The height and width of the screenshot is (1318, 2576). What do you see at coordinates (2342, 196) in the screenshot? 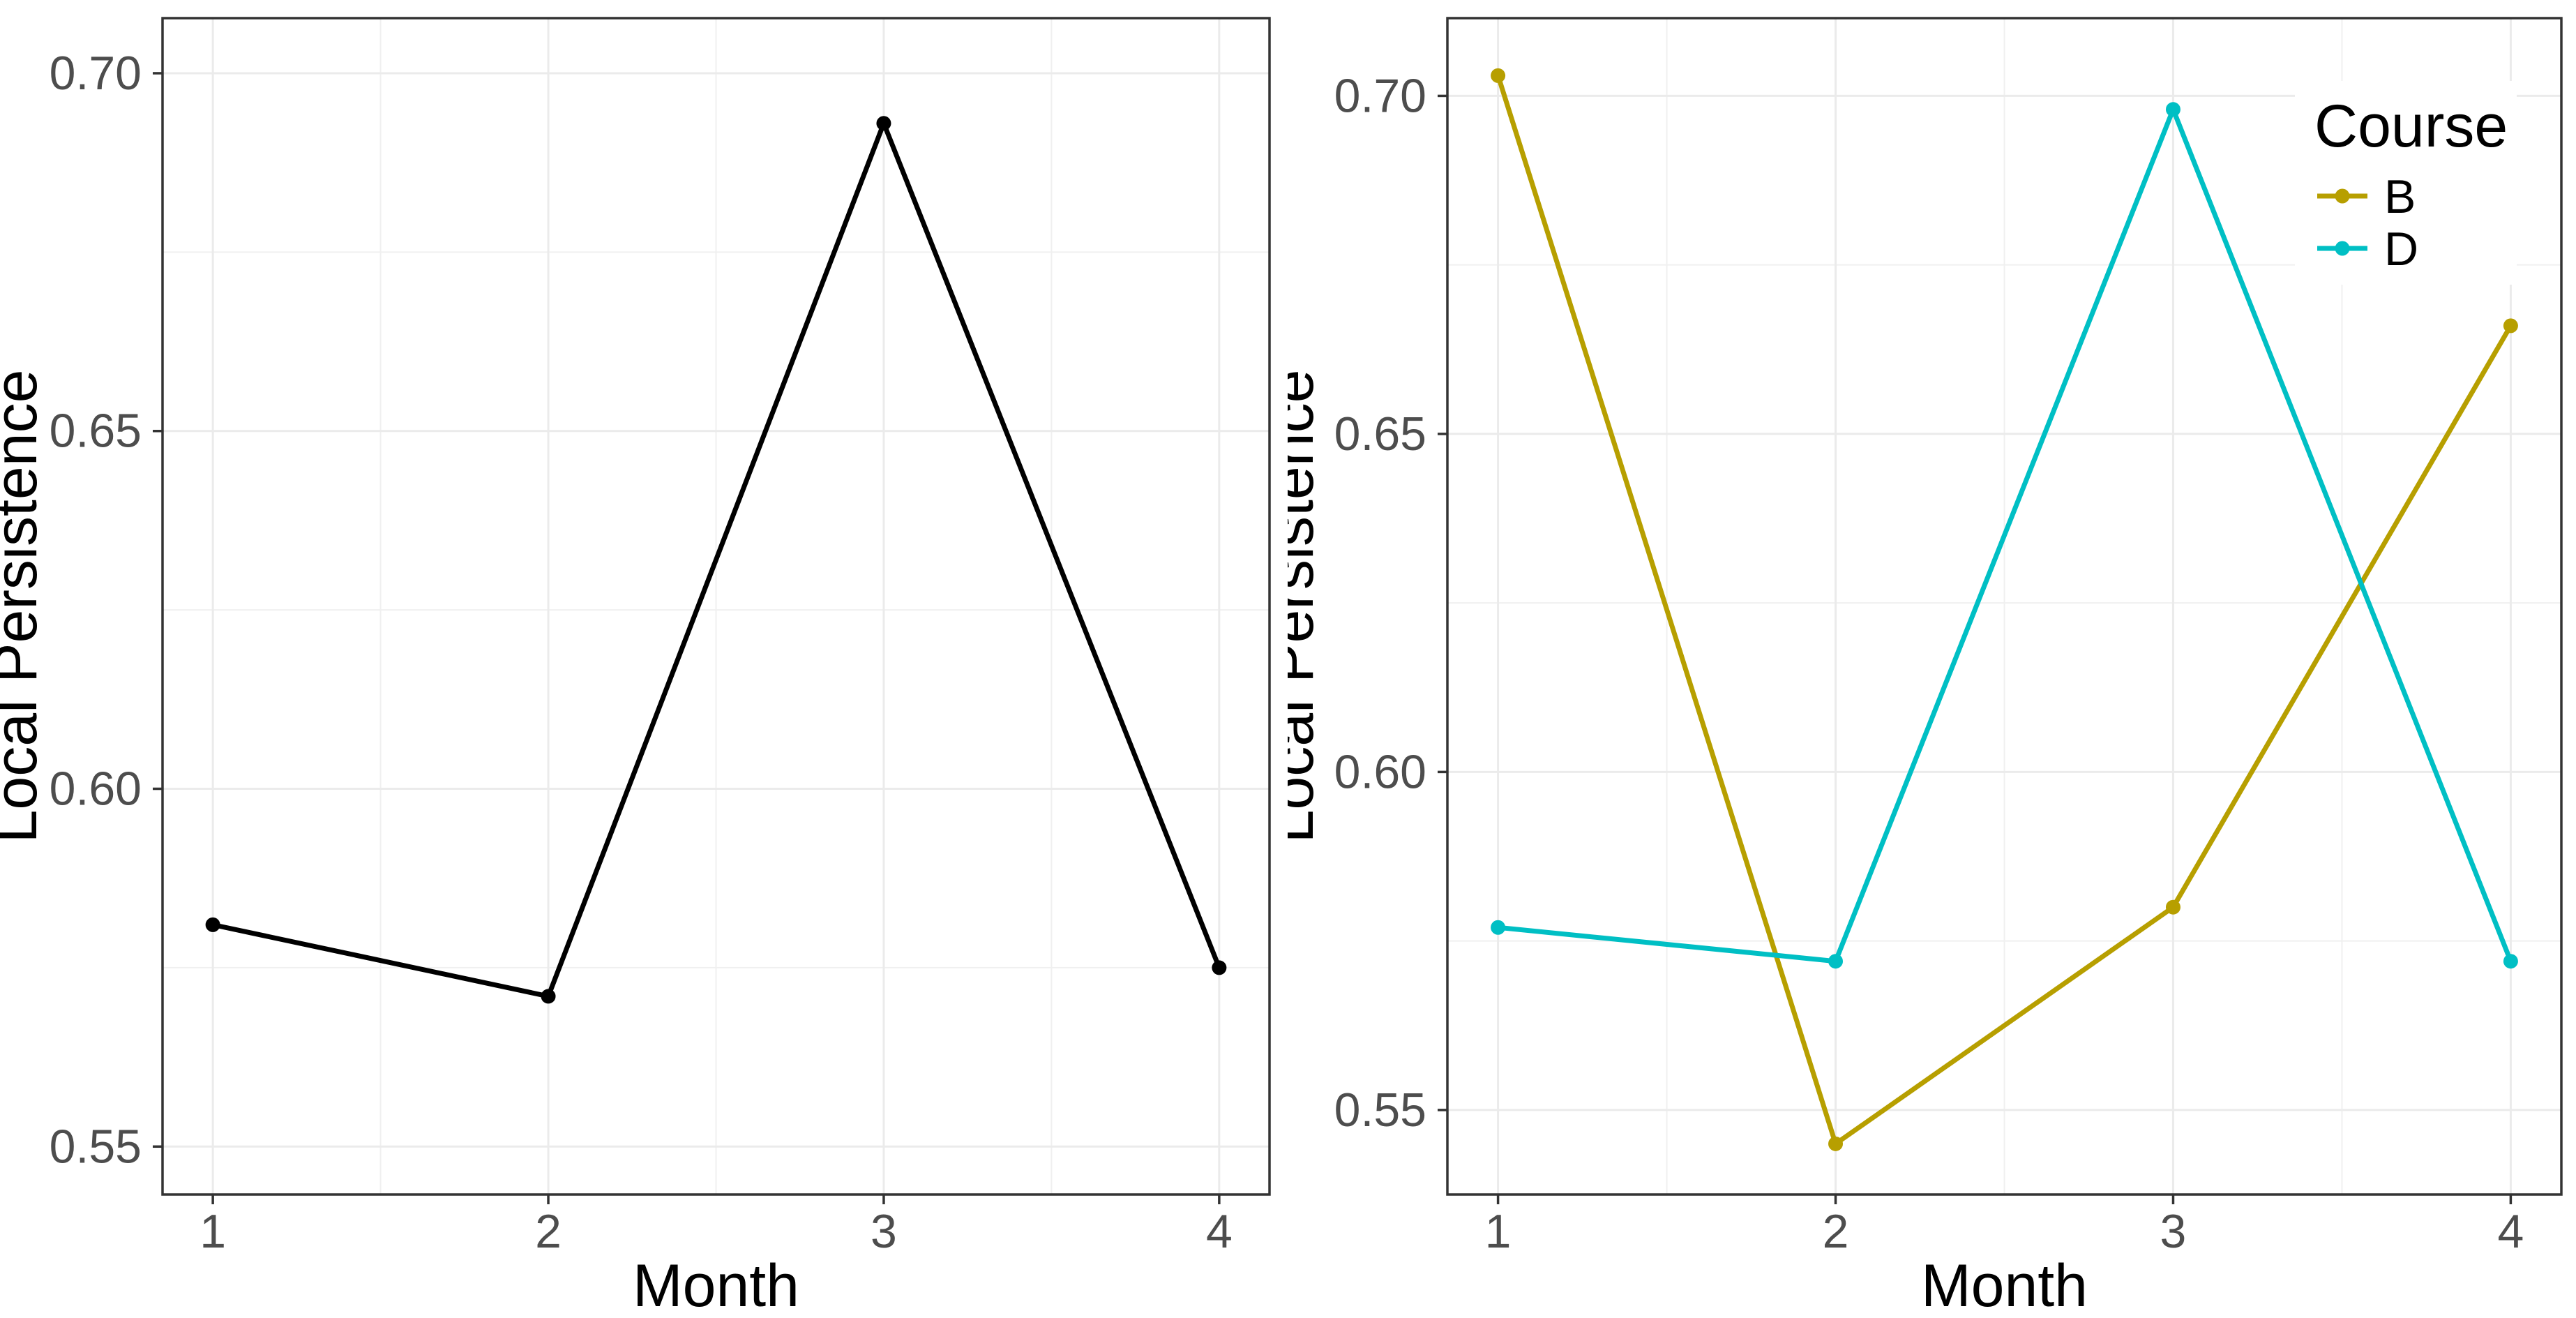
I see `legend-key-point-B` at bounding box center [2342, 196].